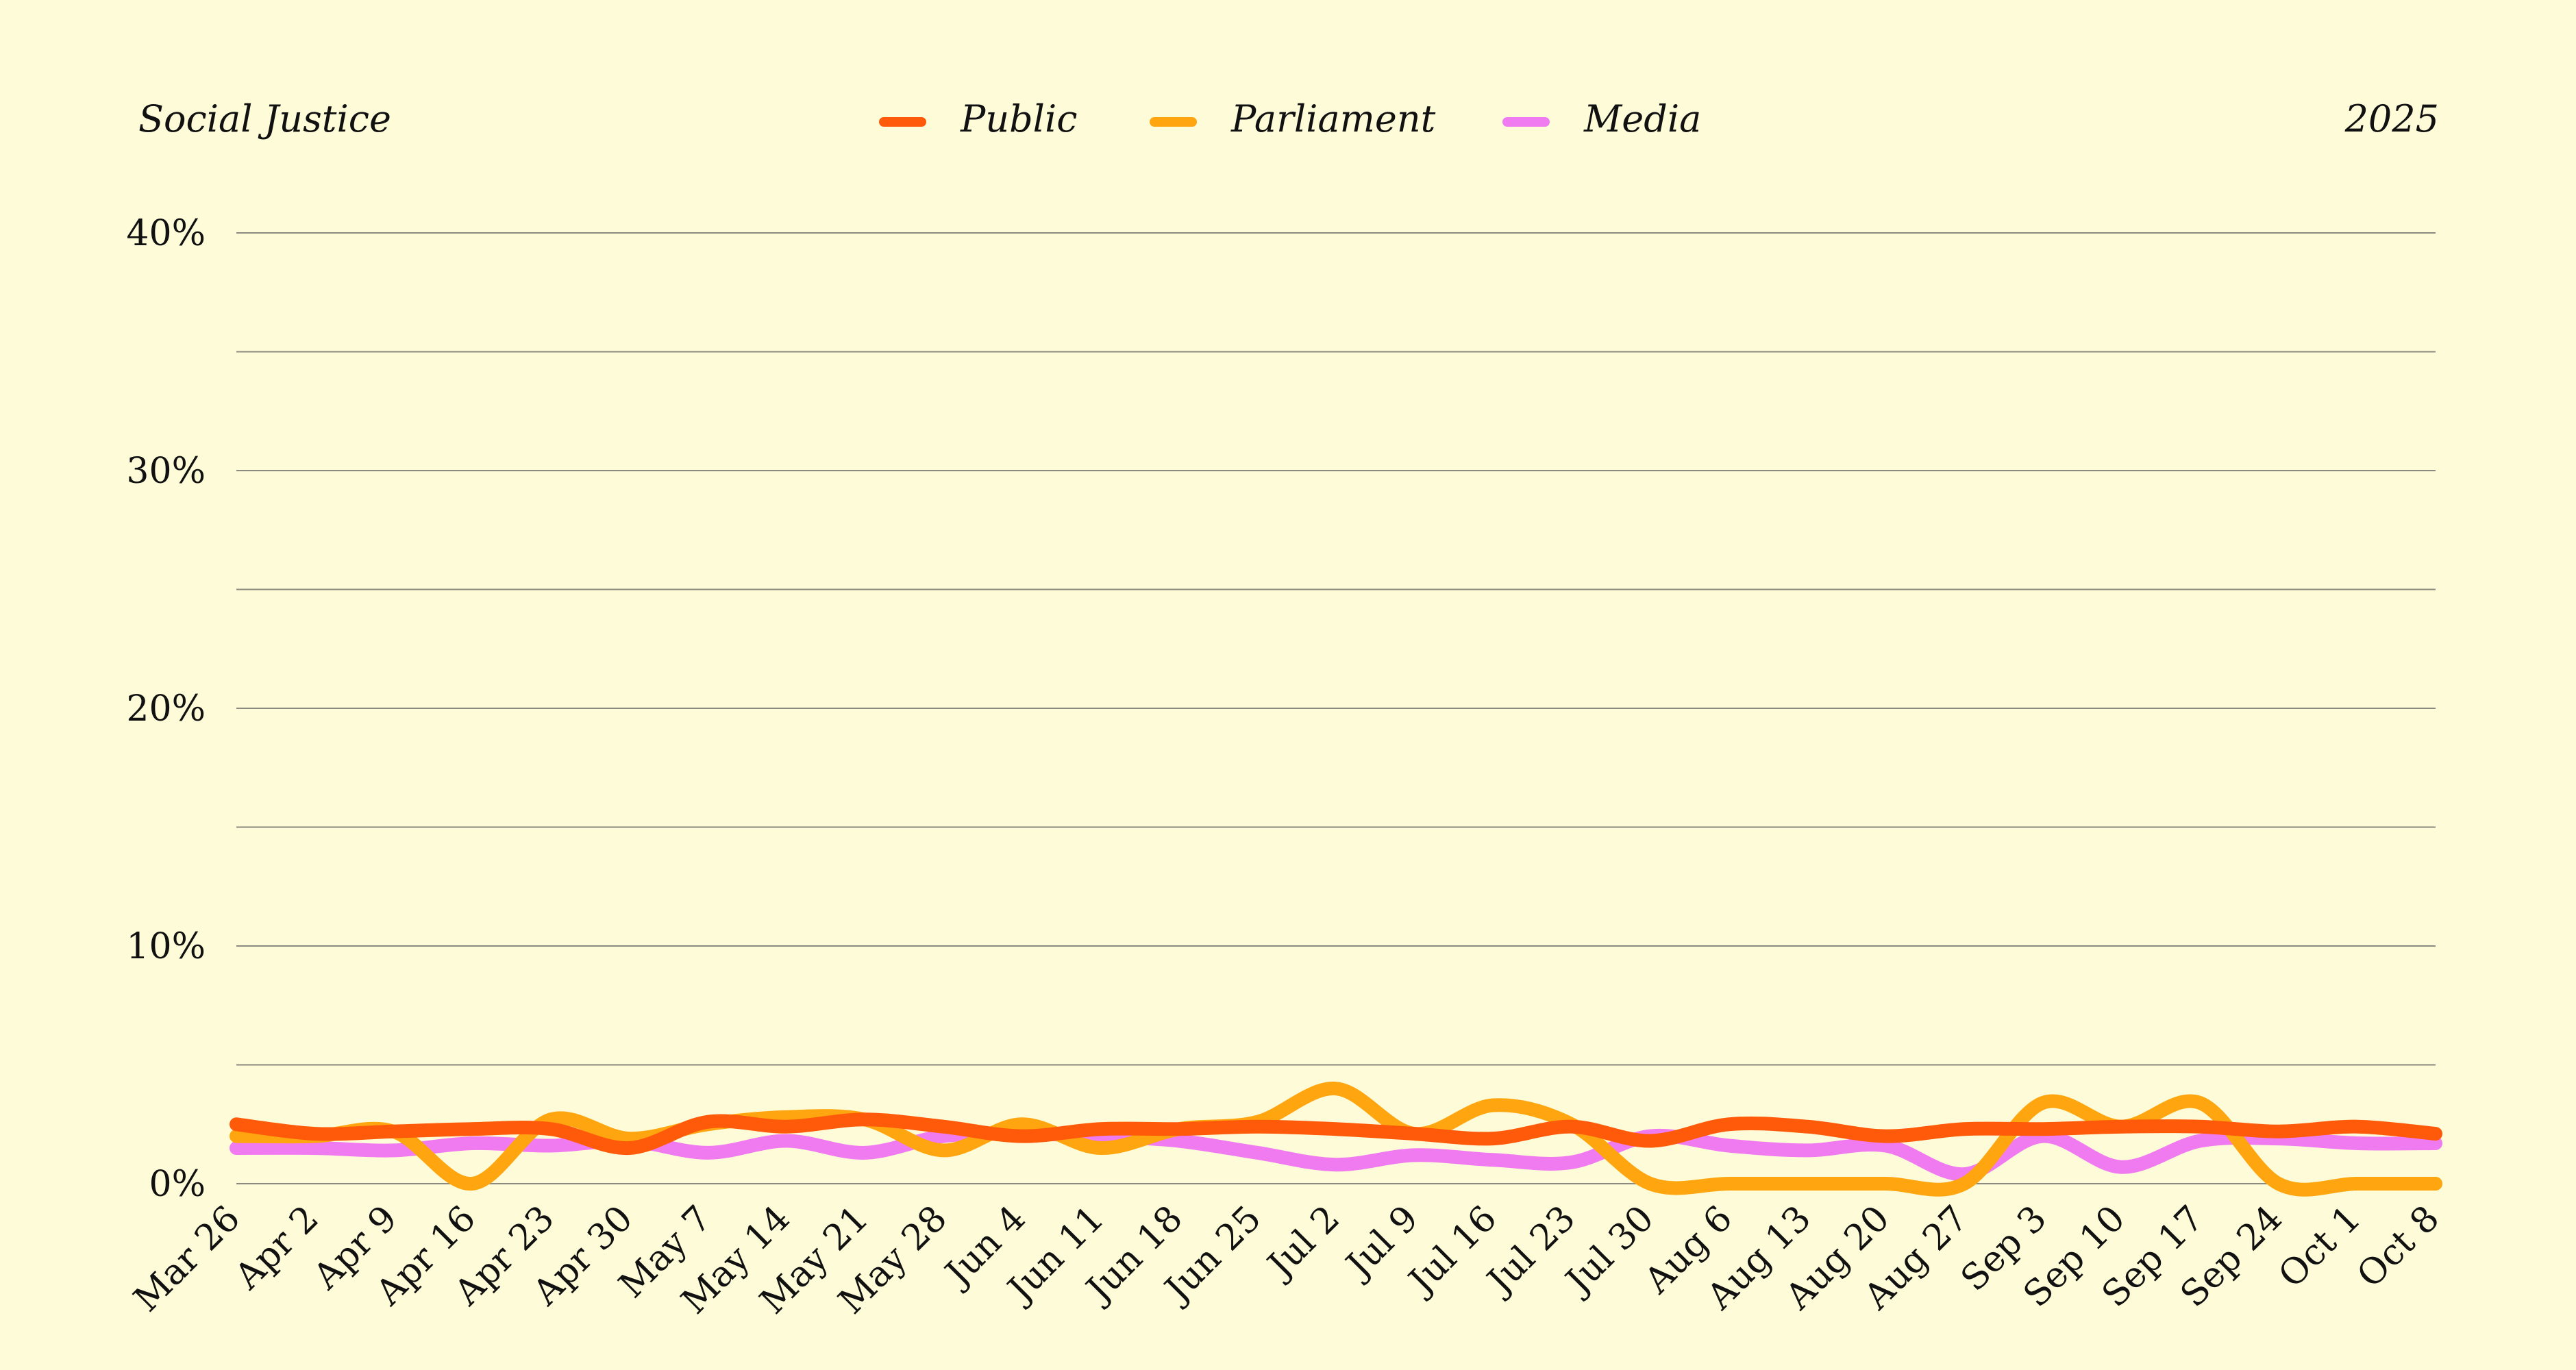 Image resolution: width=2576 pixels, height=1370 pixels. Describe the element at coordinates (1018, 119) in the screenshot. I see `legend-label-public: Public` at that location.